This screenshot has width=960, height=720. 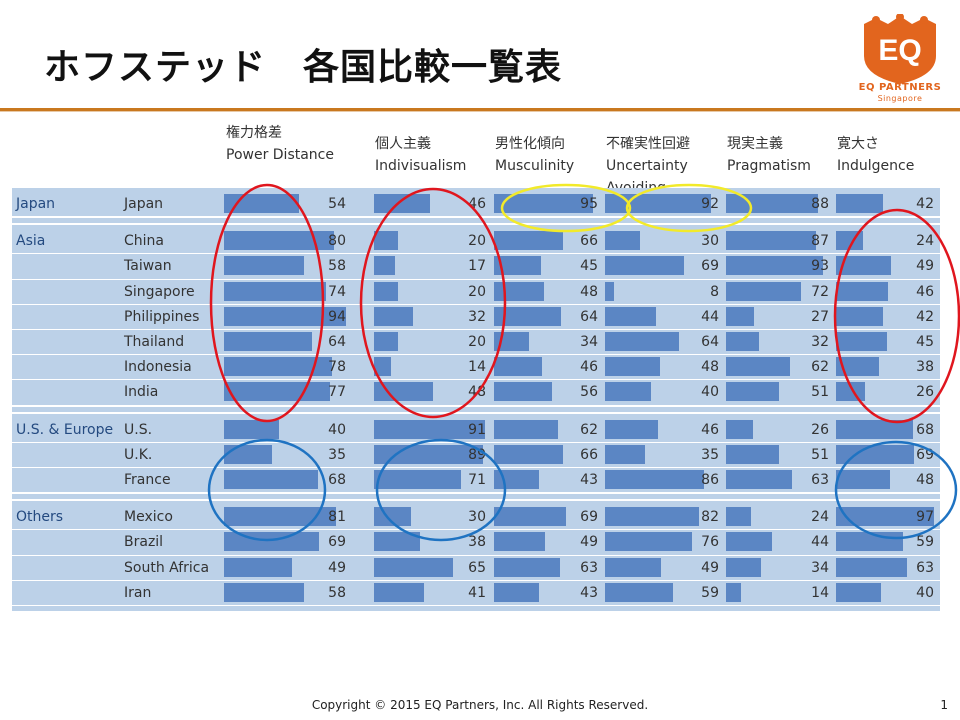 What do you see at coordinates (476, 241) in the screenshot?
I see `table-row: Asia China 80 20 66 30 87 24` at bounding box center [476, 241].